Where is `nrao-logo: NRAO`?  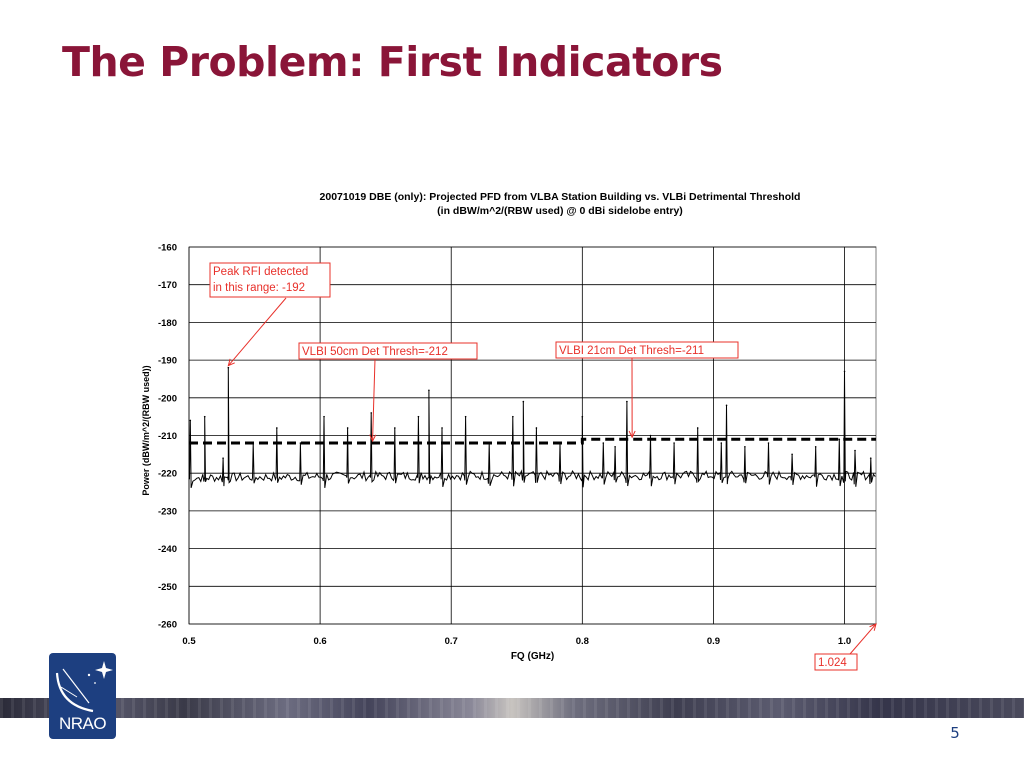
nrao-logo: NRAO is located at coordinates (82, 696).